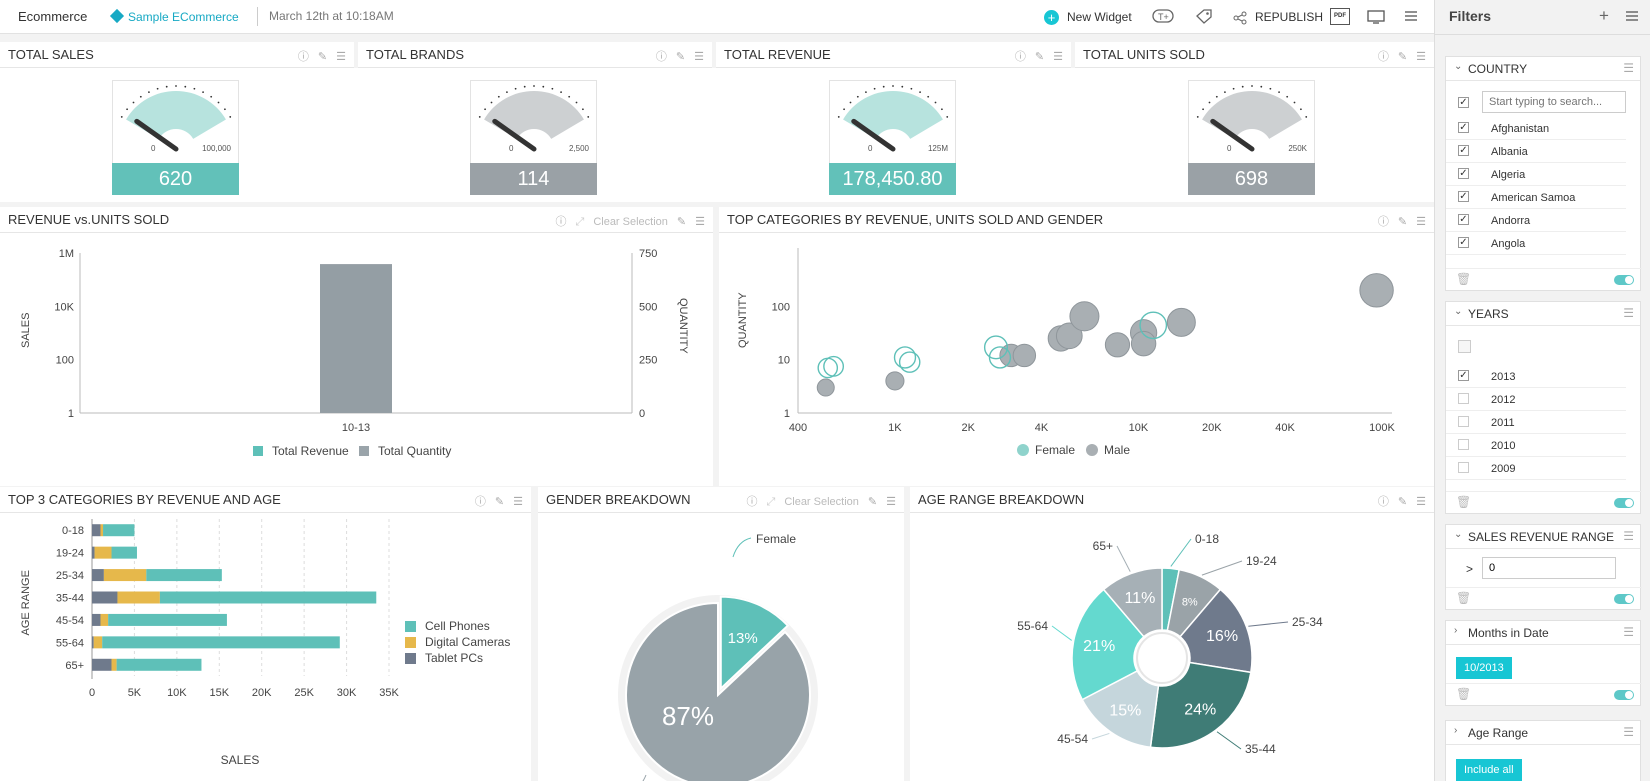 Image resolution: width=1650 pixels, height=781 pixels. I want to click on tag-icon, so click(1204, 17).